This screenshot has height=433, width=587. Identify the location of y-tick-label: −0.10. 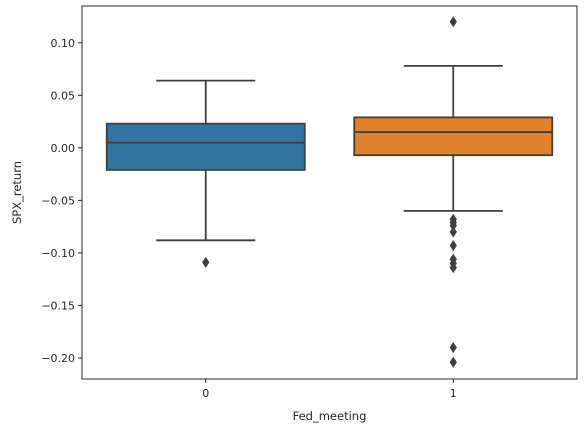
(58, 253).